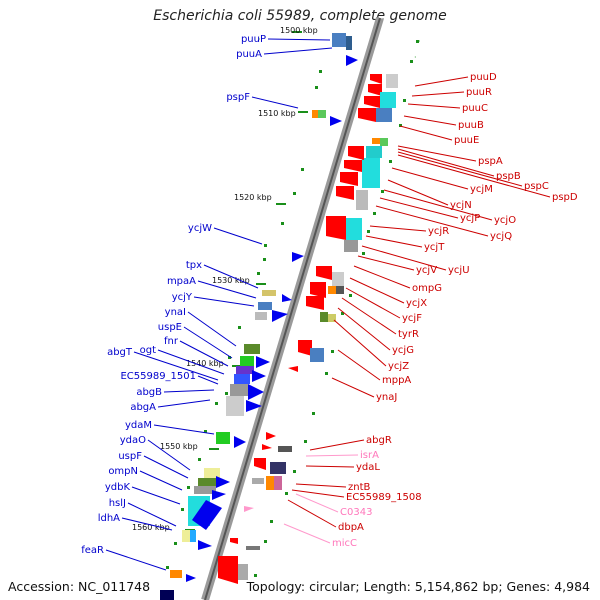 This screenshot has width=600, height=600. What do you see at coordinates (351, 527) in the screenshot?
I see `gene-label-dbpA: dbpA` at bounding box center [351, 527].